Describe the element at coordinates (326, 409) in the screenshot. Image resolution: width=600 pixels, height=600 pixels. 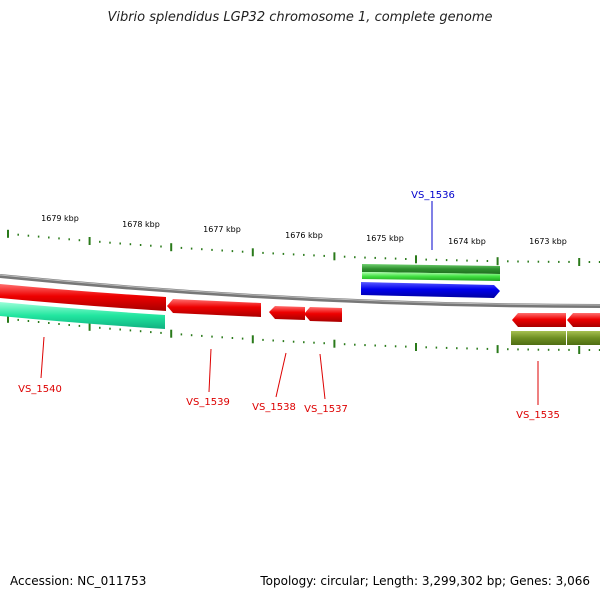
I see `gene-label-vs-1537: VS_1537` at that location.